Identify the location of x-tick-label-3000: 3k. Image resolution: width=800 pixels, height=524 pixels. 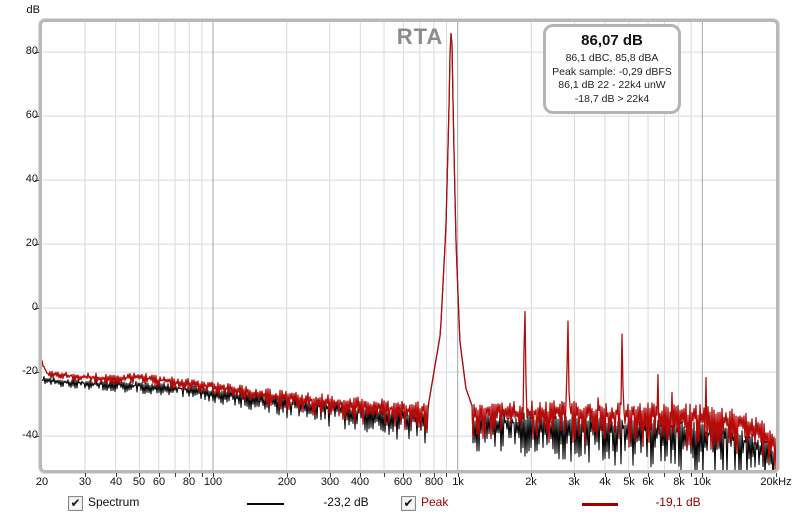
(574, 482).